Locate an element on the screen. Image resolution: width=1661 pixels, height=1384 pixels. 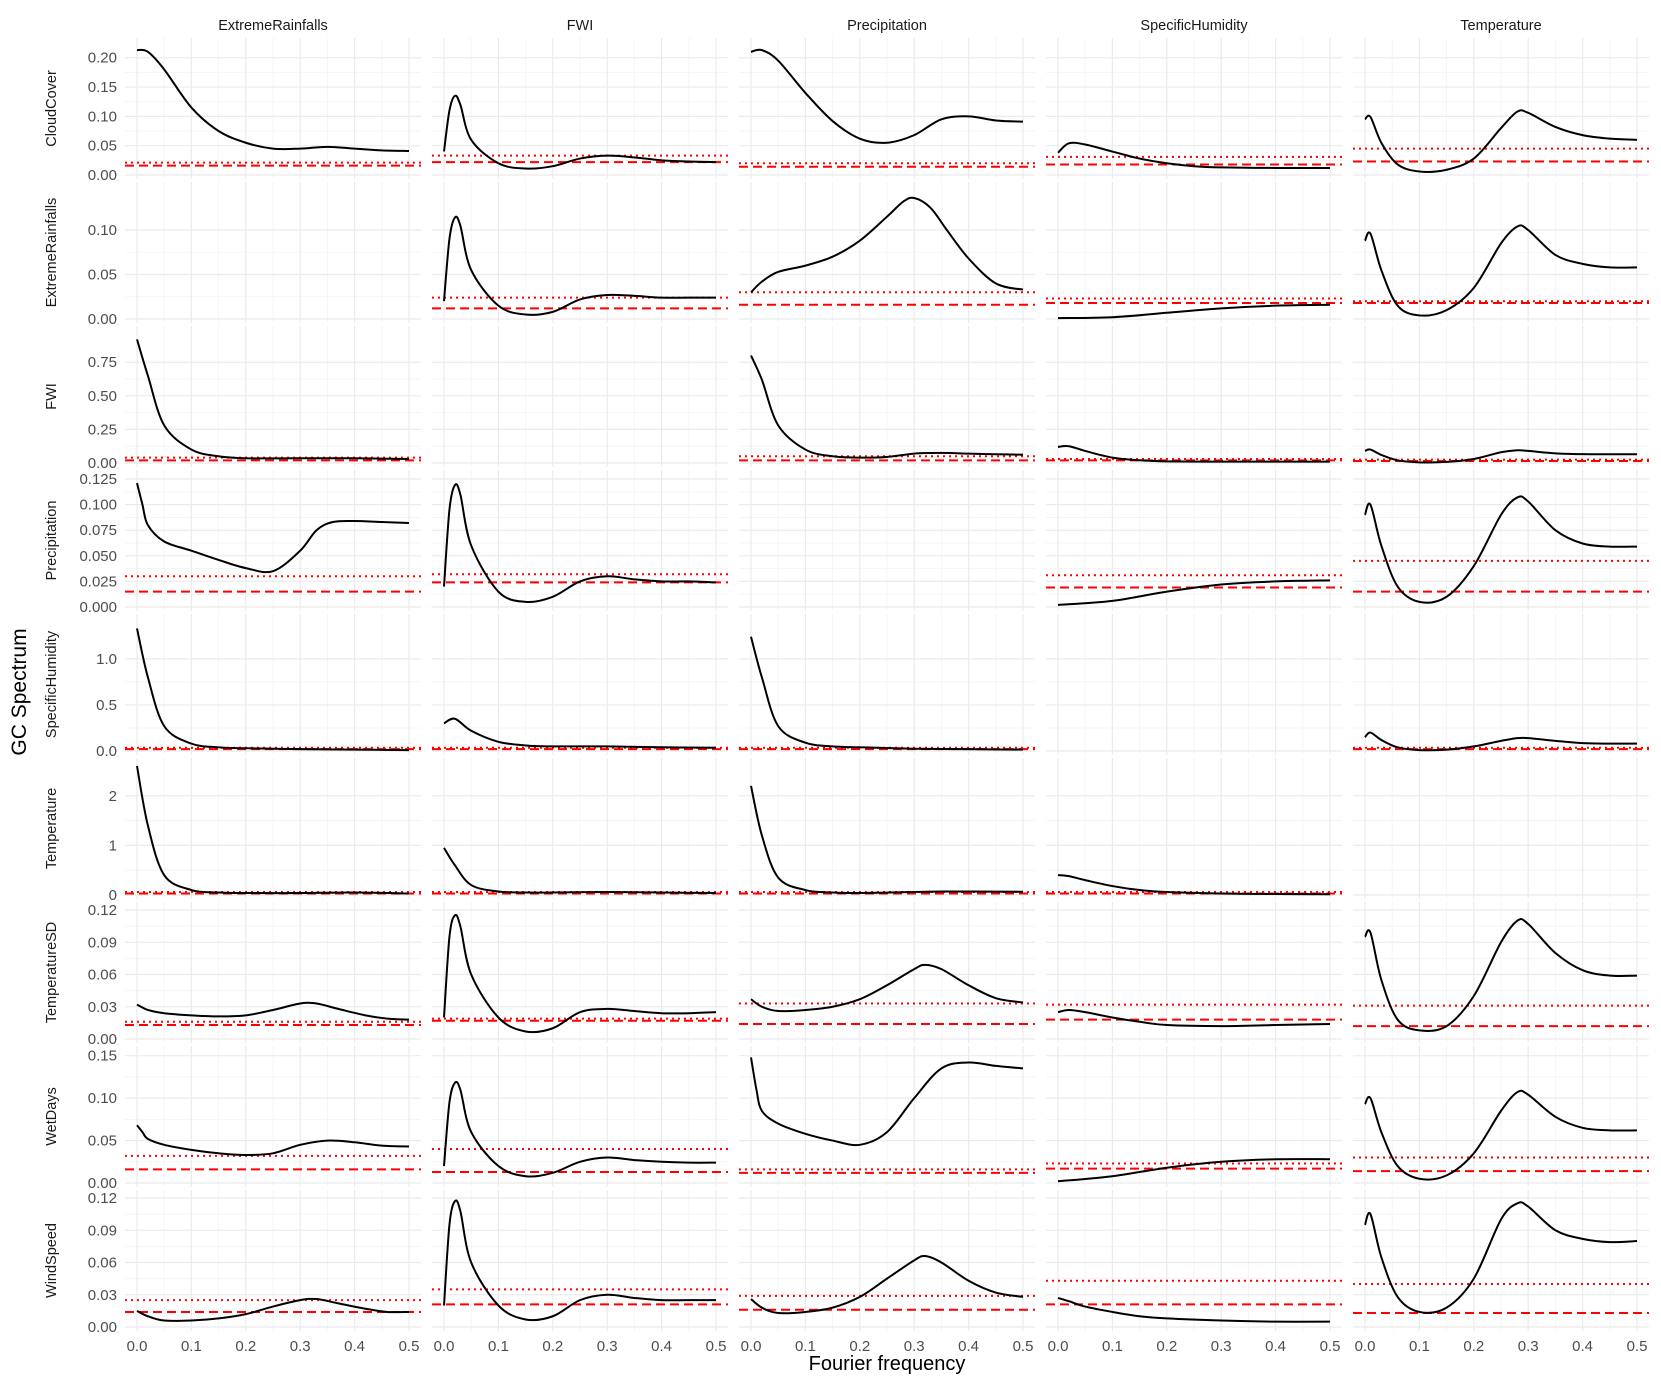
y-tick-label: 1.0 is located at coordinates (106, 659).